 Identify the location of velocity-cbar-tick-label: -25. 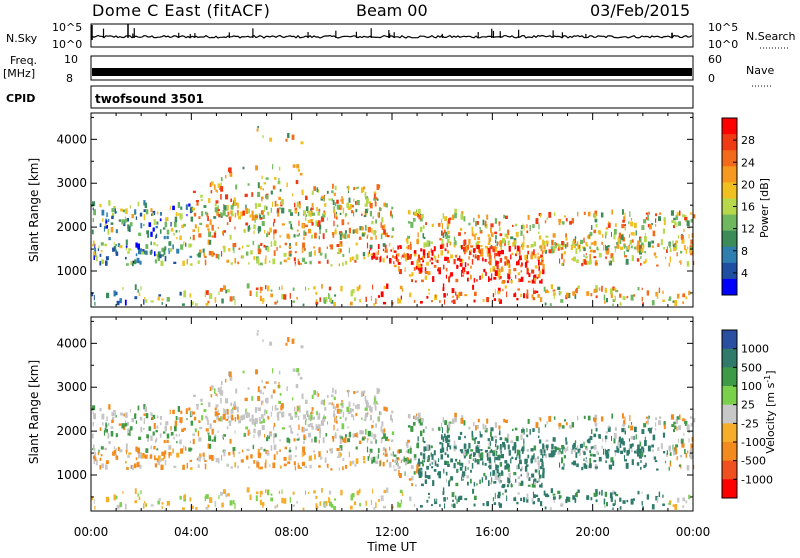
(750, 423).